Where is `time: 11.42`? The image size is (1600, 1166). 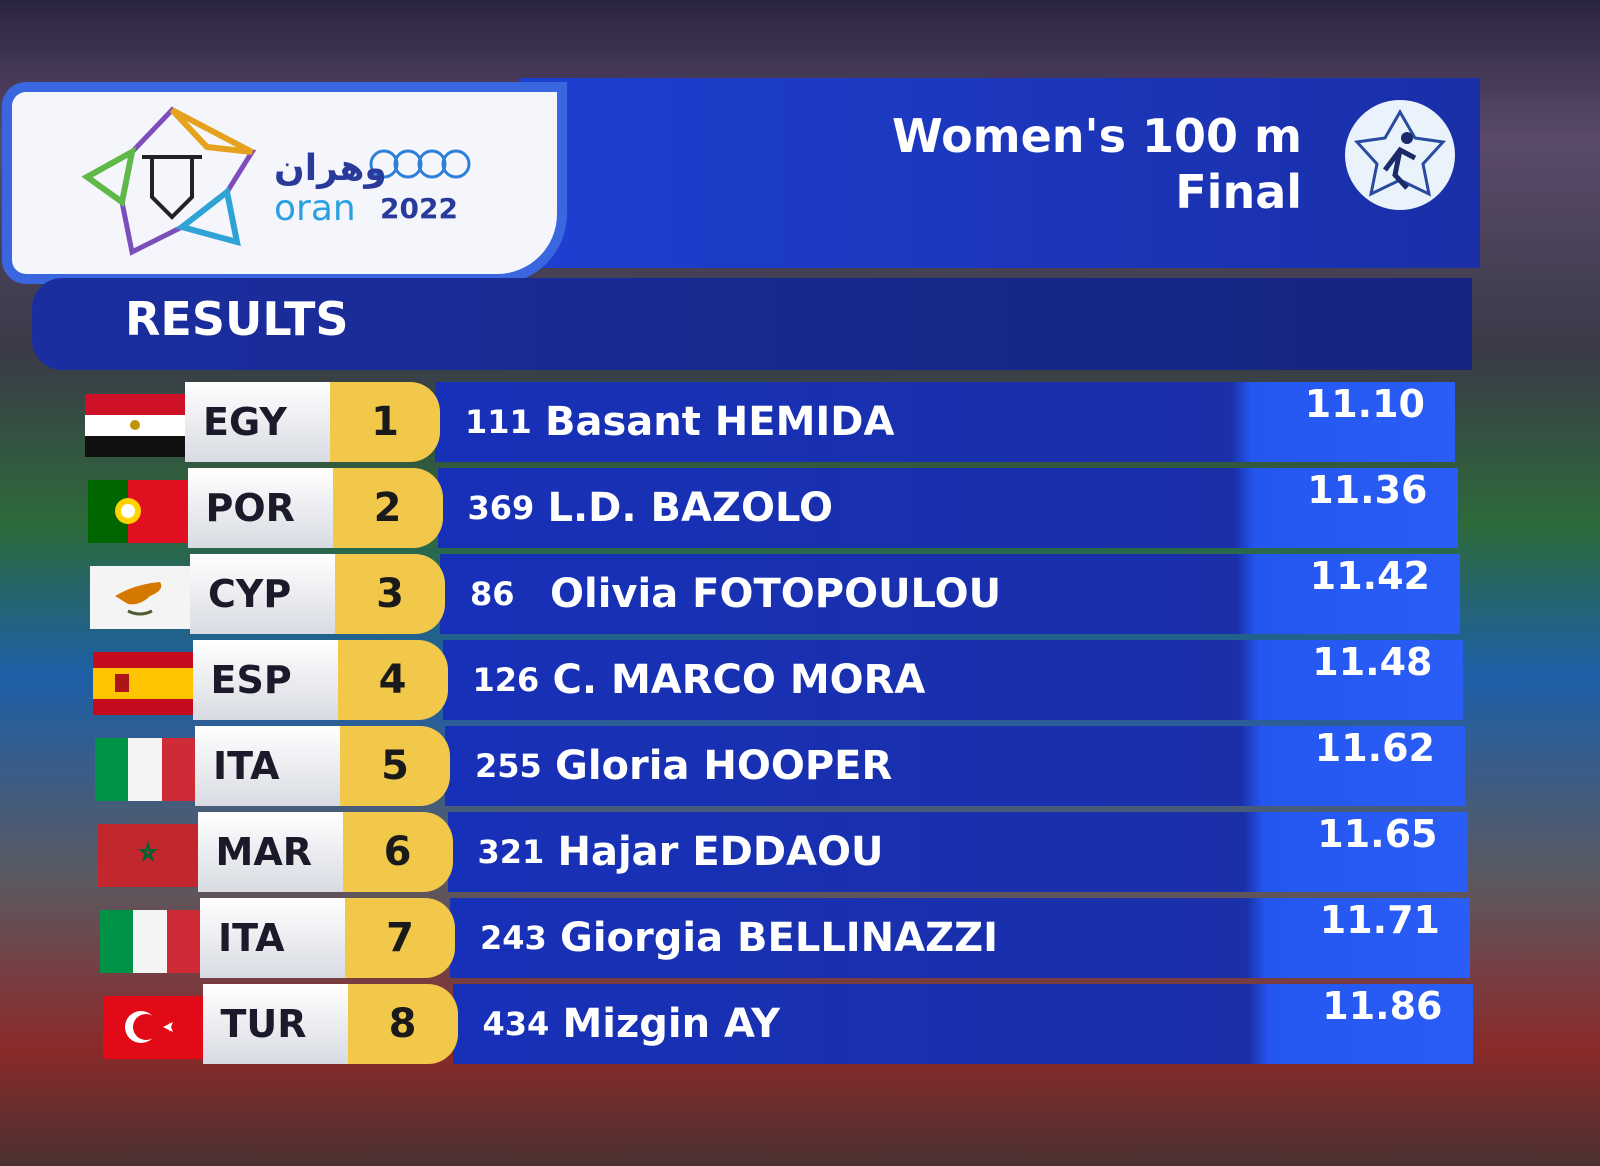
time: 11.42 is located at coordinates (1369, 576).